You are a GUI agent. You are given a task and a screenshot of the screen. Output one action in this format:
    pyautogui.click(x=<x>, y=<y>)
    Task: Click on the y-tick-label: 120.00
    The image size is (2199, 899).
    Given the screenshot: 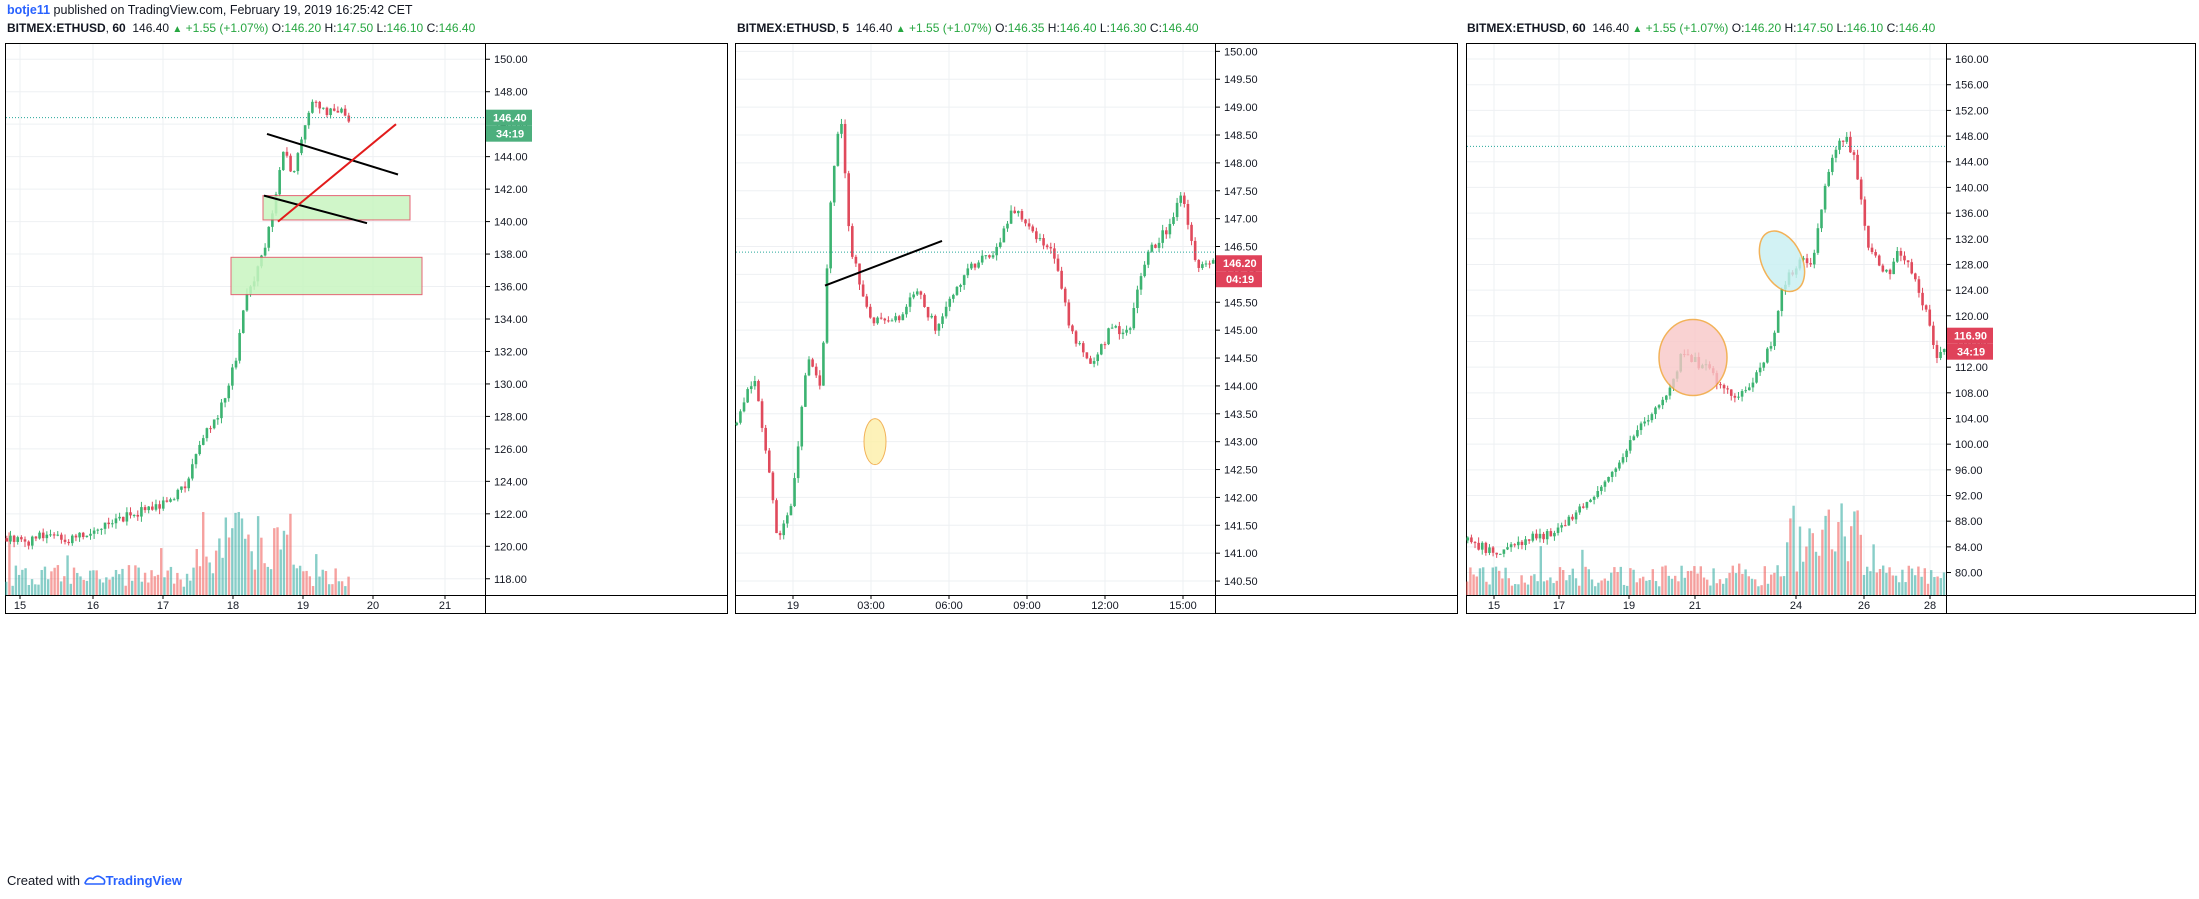 What is the action you would take?
    pyautogui.click(x=511, y=547)
    